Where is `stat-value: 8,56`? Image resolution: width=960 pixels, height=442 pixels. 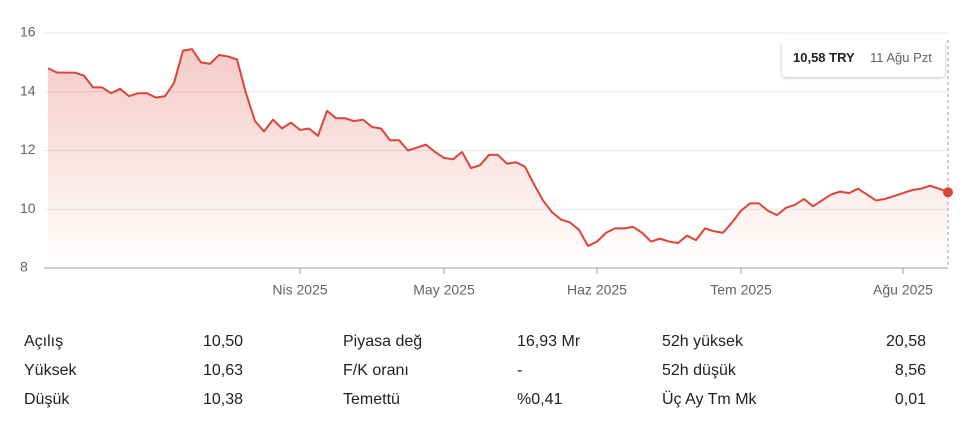 stat-value: 8,56 is located at coordinates (910, 370).